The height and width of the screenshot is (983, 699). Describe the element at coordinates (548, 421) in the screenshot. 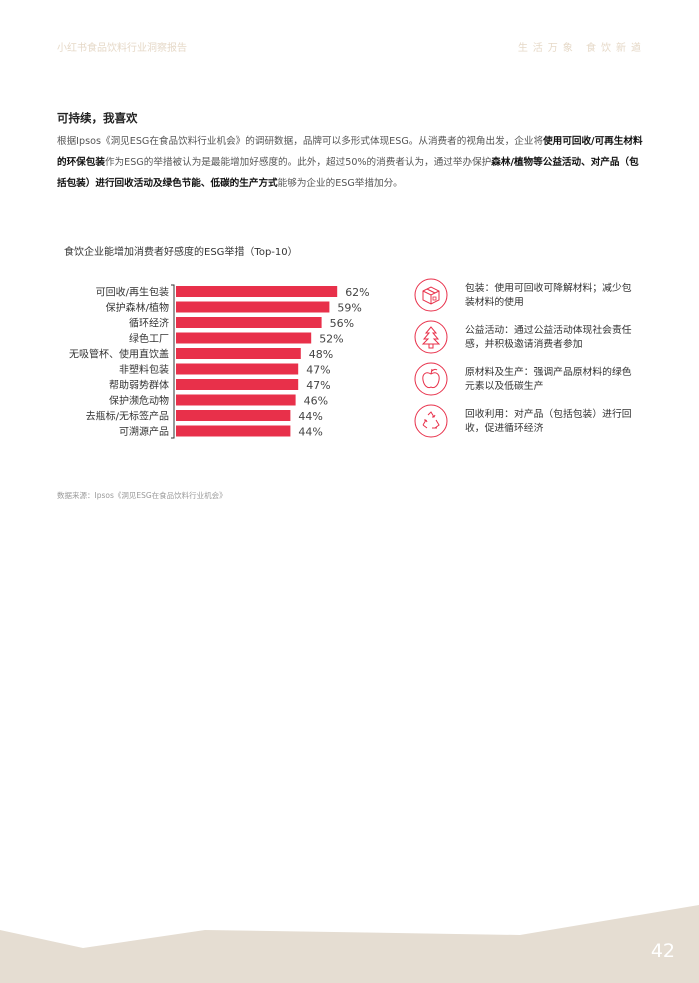

I see `legend-text: 回收利用：对产品（包括包装）进行回收，促进循环经济` at that location.